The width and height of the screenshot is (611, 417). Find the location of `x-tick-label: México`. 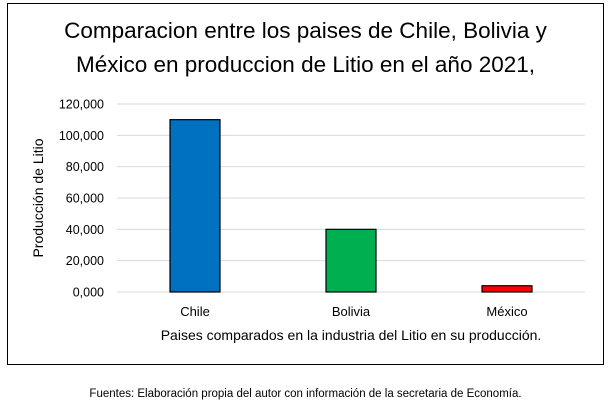

x-tick-label: México is located at coordinates (506, 311).